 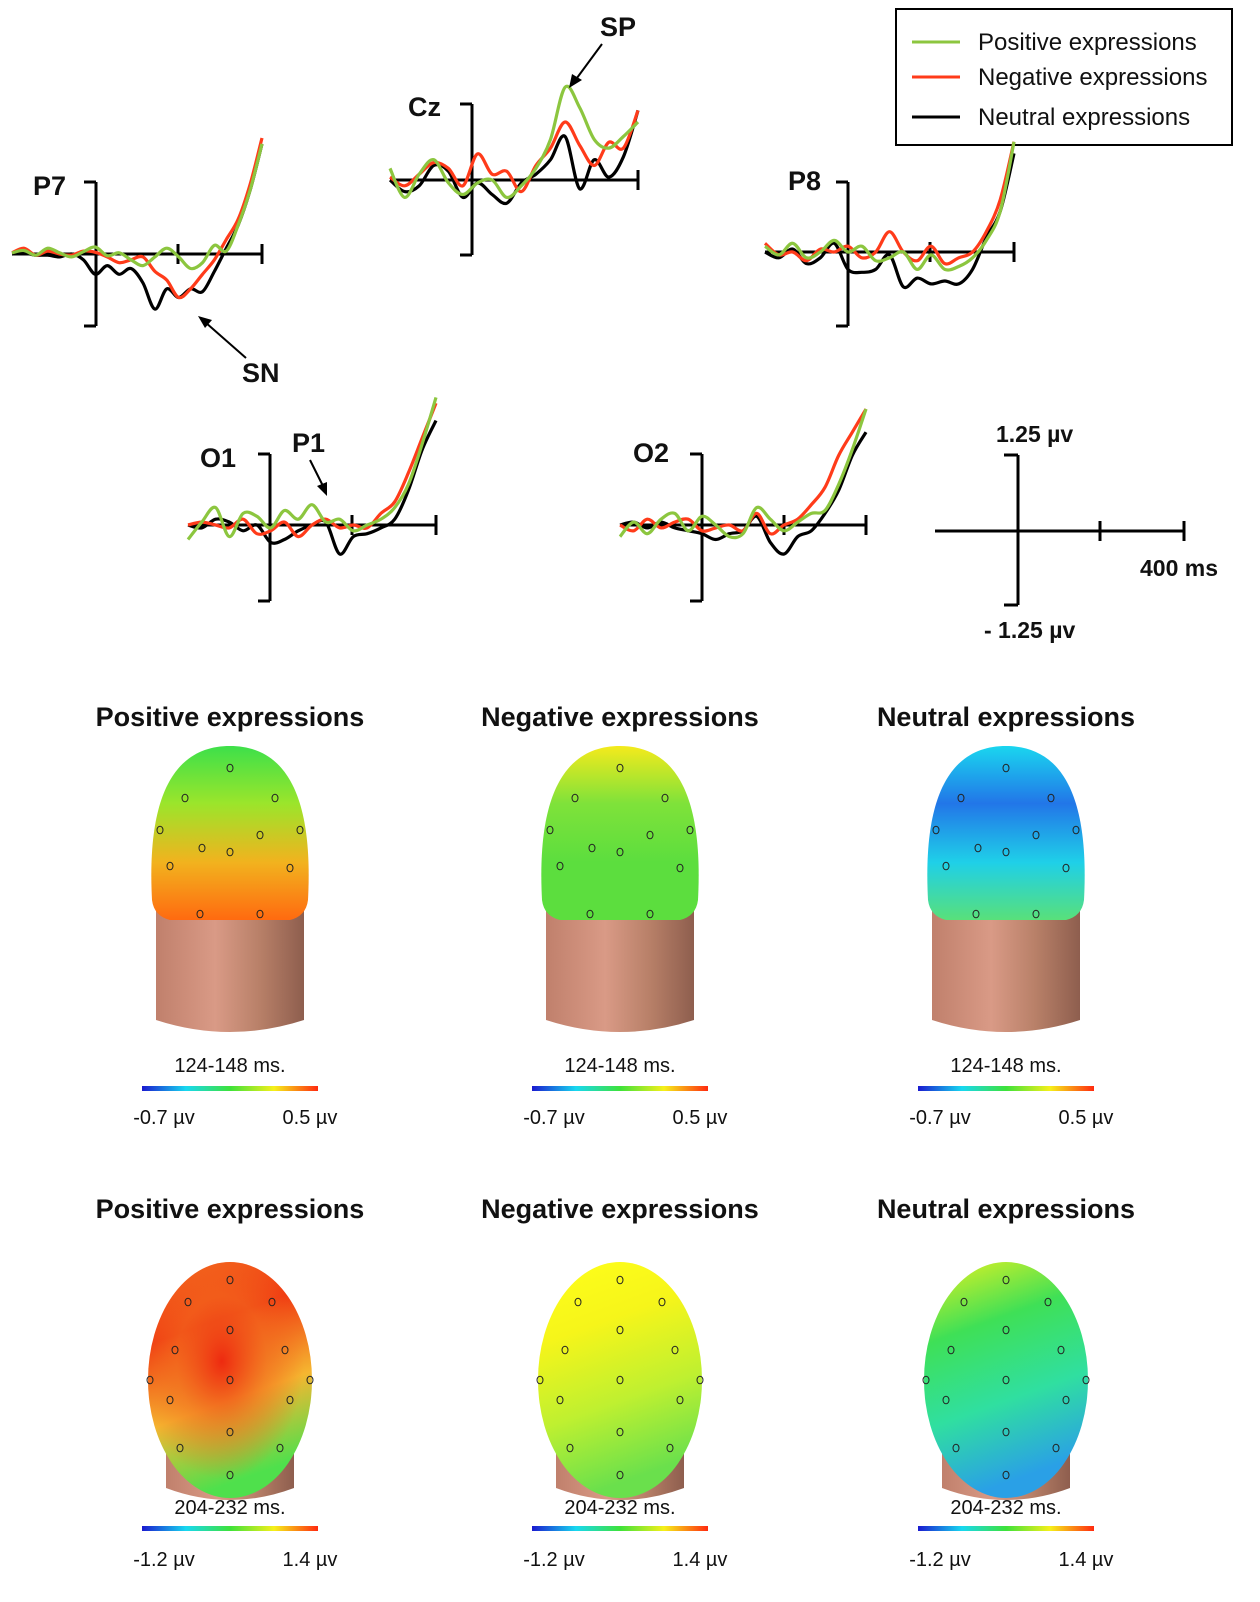 I want to click on series-positive-o2, so click(x=743, y=474).